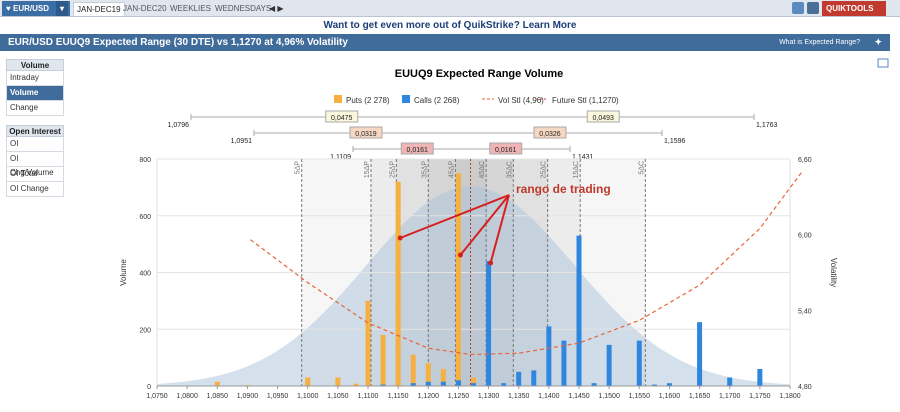 The height and width of the screenshot is (412, 900). Describe the element at coordinates (338, 99) in the screenshot. I see `legend-puts-swatch` at that location.